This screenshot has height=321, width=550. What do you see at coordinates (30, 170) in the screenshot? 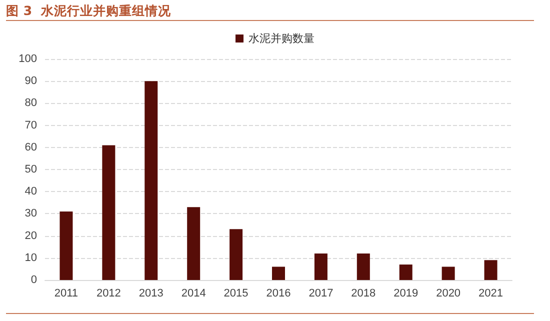
I see `y-tick-label: 50` at bounding box center [30, 170].